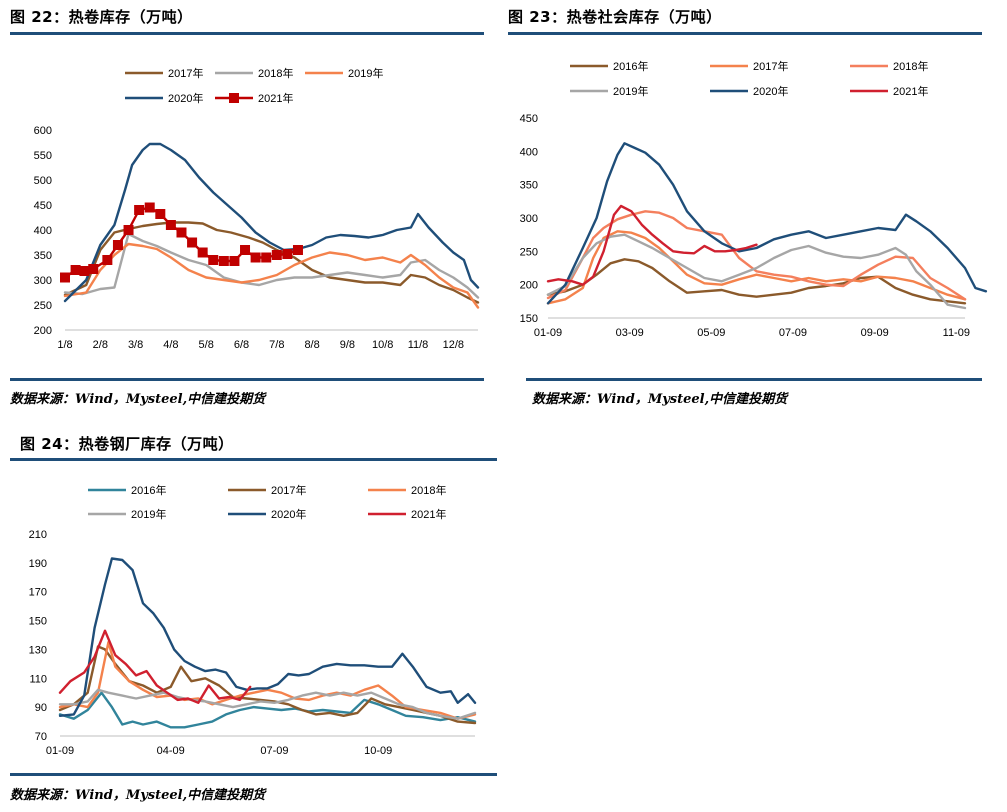  What do you see at coordinates (135, 345) in the screenshot?
I see `x-tick-label: 3/8` at bounding box center [135, 345].